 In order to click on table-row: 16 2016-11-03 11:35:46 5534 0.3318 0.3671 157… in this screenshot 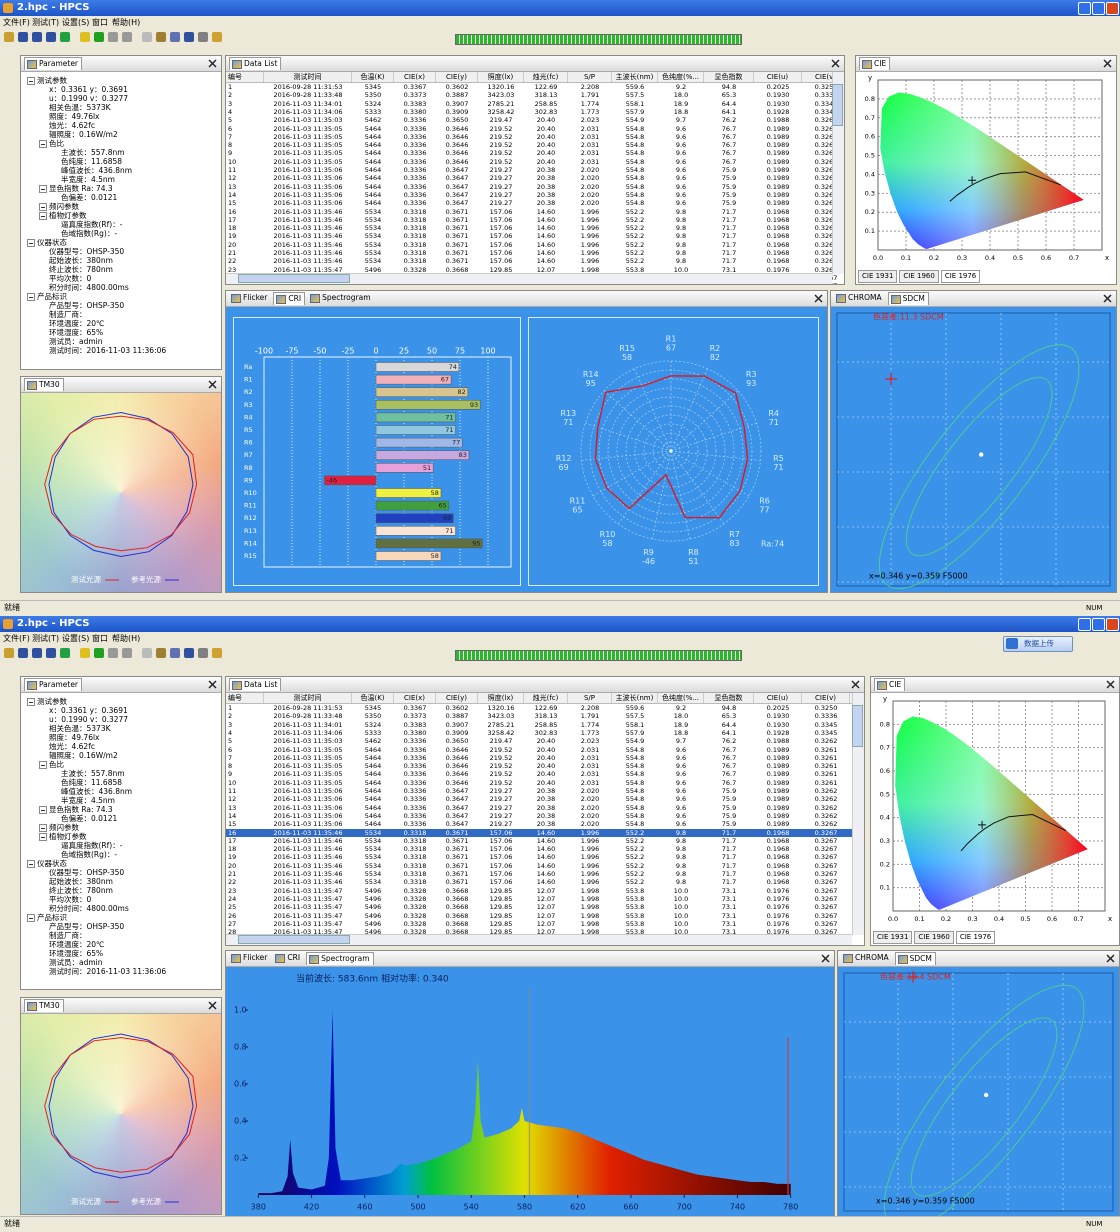, I will do `click(545, 832)`.